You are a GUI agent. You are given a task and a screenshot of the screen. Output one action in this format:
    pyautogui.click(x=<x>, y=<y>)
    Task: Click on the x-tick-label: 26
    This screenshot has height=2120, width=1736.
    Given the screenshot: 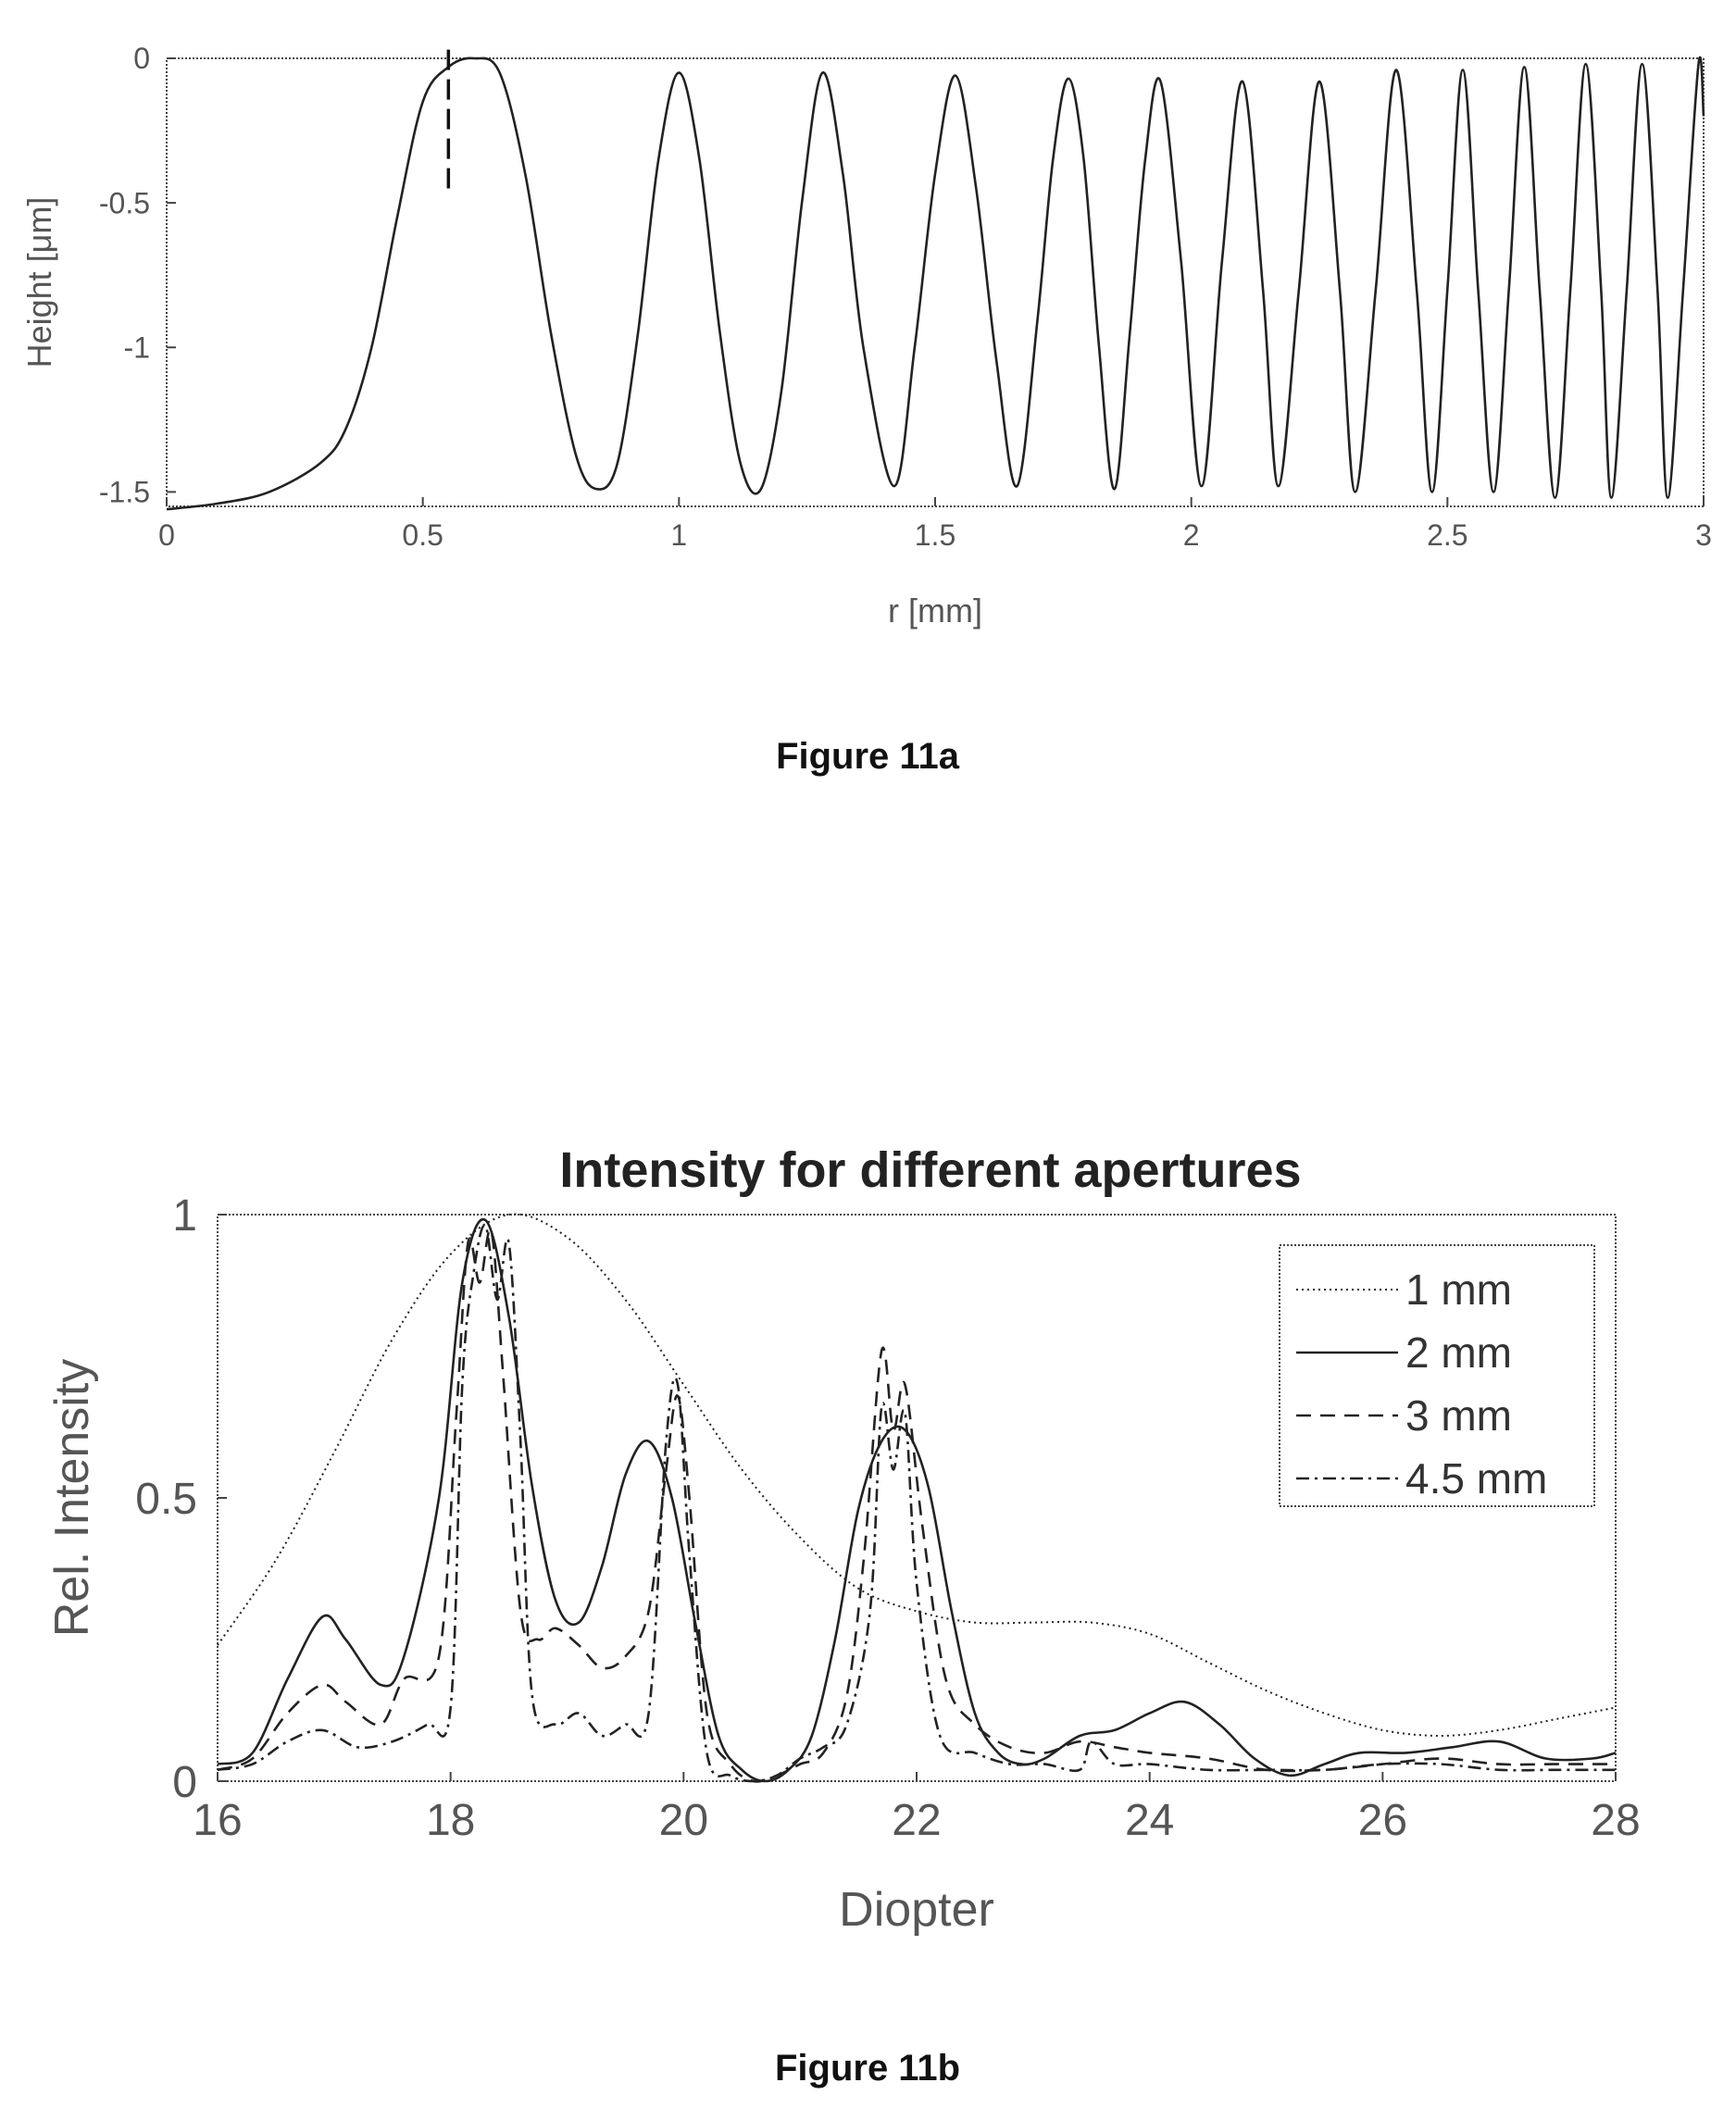 What is the action you would take?
    pyautogui.click(x=1382, y=1820)
    